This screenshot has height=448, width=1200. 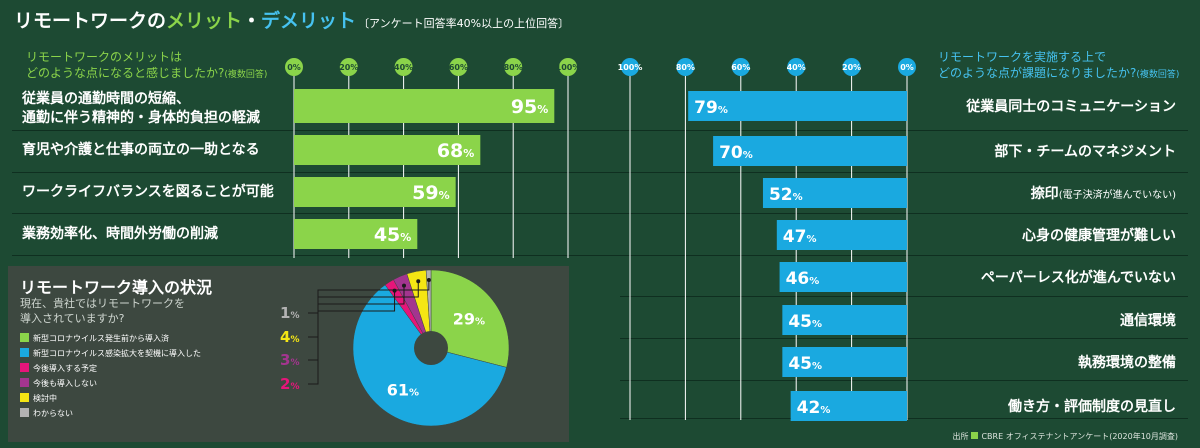 What do you see at coordinates (1037, 73) in the screenshot?
I see `demerit-question-line2: どのような点が課題になりましたか?` at bounding box center [1037, 73].